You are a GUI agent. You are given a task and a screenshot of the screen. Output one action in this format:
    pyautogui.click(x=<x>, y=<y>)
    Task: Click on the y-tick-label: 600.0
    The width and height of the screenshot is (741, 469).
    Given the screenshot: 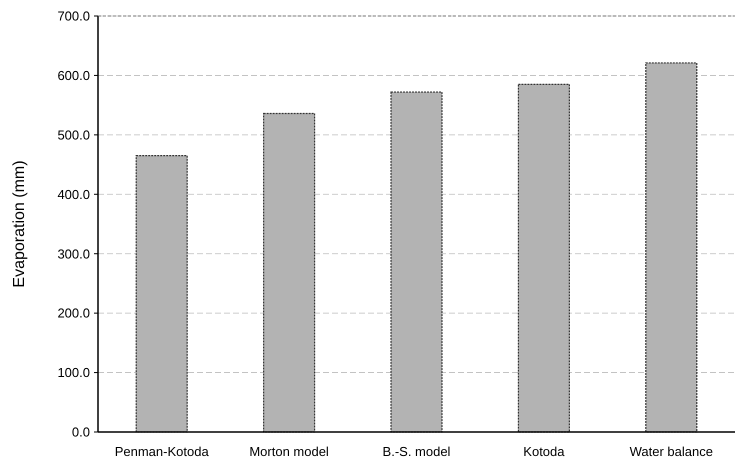 What is the action you would take?
    pyautogui.click(x=73, y=75)
    